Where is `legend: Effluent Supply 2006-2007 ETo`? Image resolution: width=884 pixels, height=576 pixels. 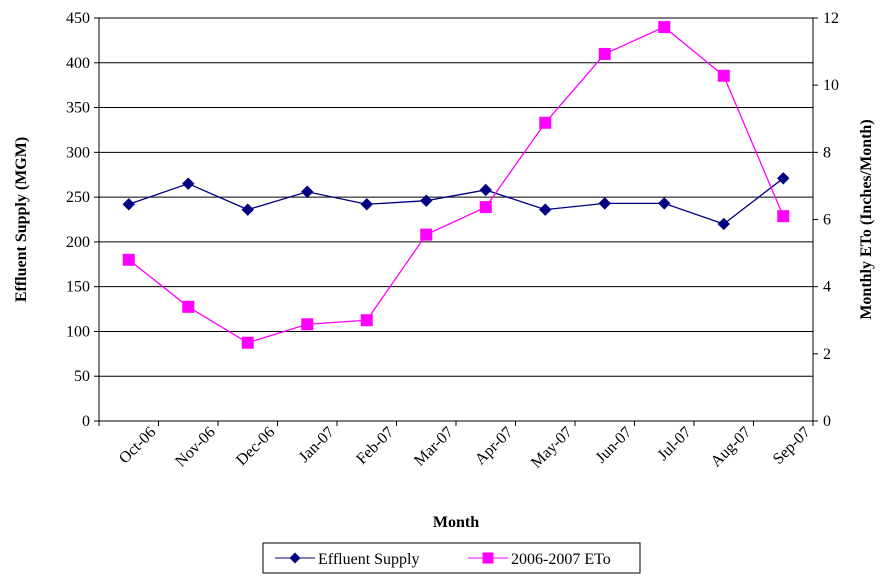
legend: Effluent Supply 2006-2007 ETo is located at coordinates (451, 558).